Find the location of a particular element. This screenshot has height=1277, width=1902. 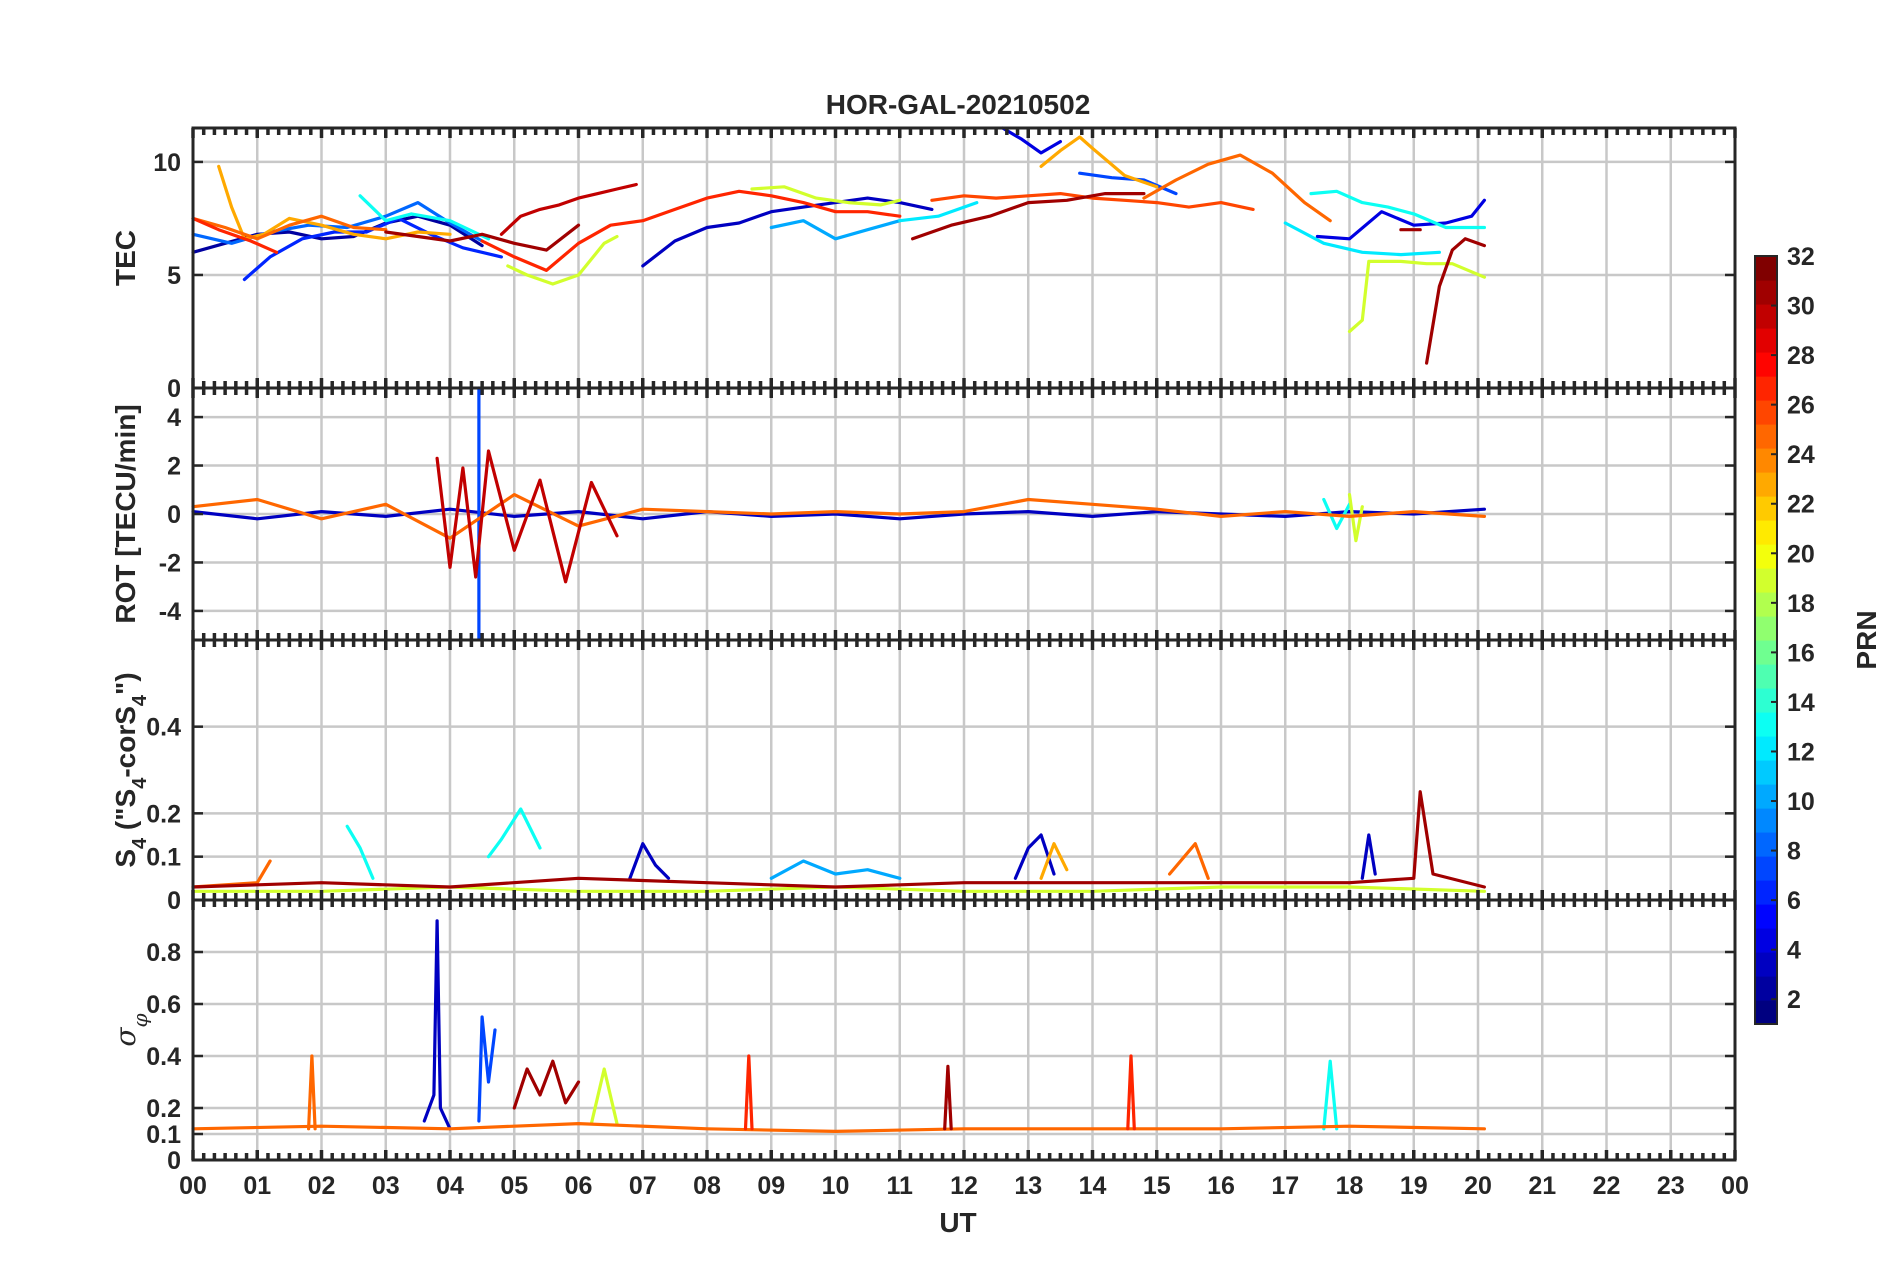

x-tick-label: 12 is located at coordinates (964, 1186).